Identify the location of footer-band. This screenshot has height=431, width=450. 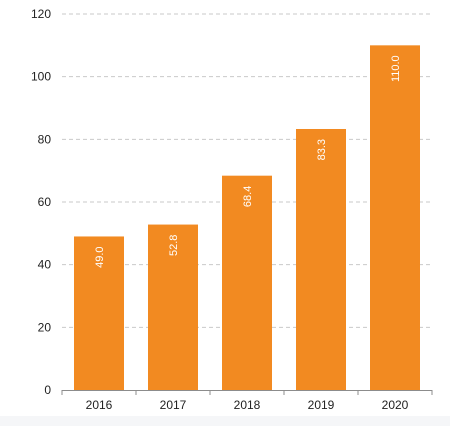
(225, 421).